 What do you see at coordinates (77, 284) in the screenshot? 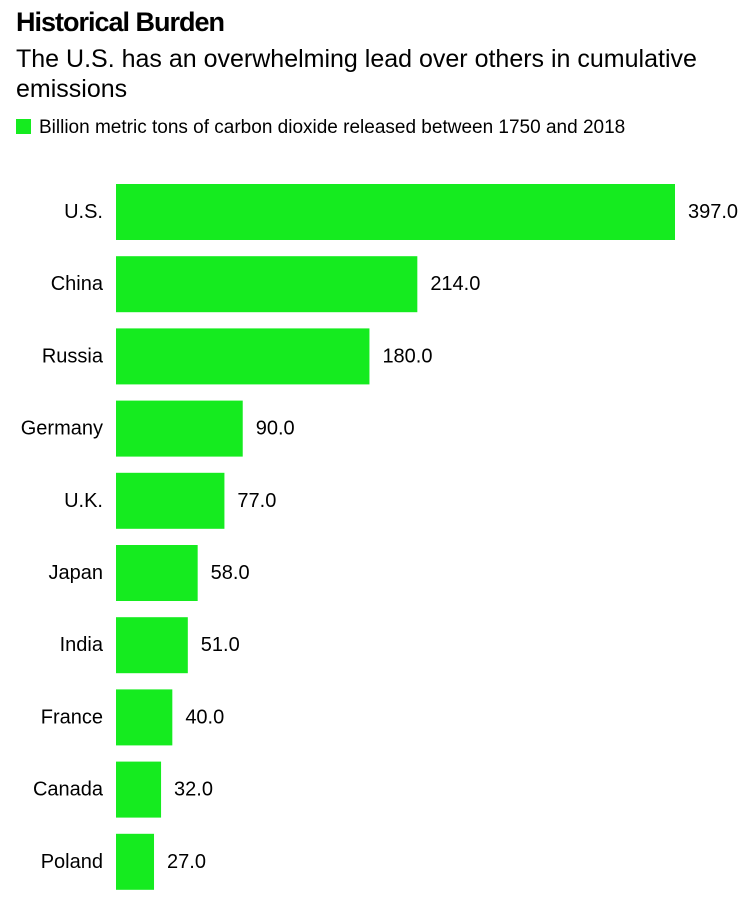
I see `category-label-china: China` at bounding box center [77, 284].